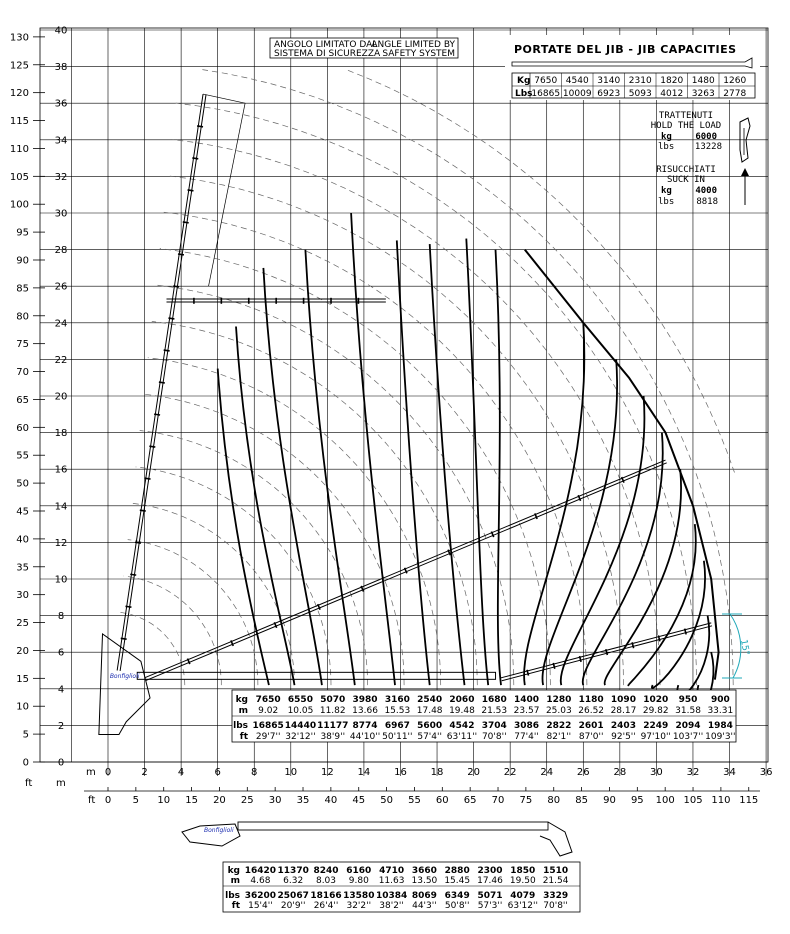  What do you see at coordinates (498, 800) in the screenshot?
I see `tick-ft-bottom: 70` at bounding box center [498, 800].